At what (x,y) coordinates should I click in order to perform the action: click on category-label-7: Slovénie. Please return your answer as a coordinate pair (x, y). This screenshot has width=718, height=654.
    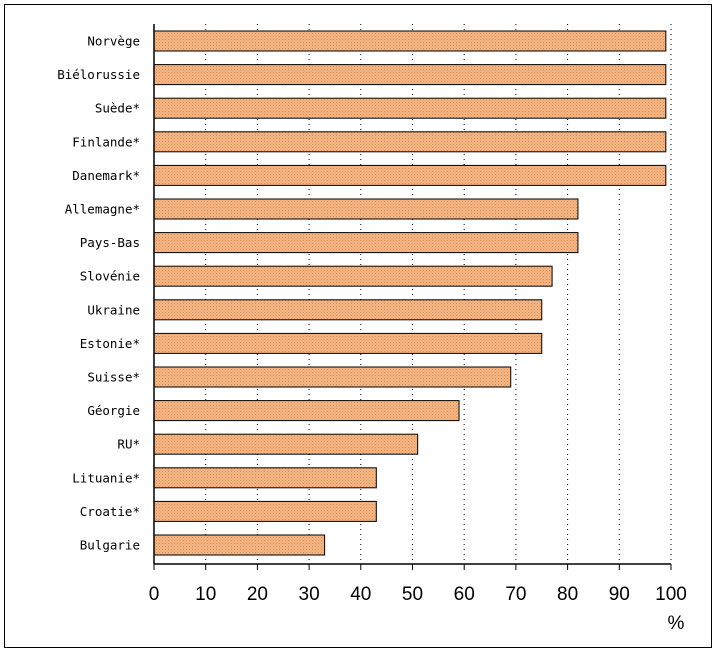
    Looking at the image, I should click on (110, 276).